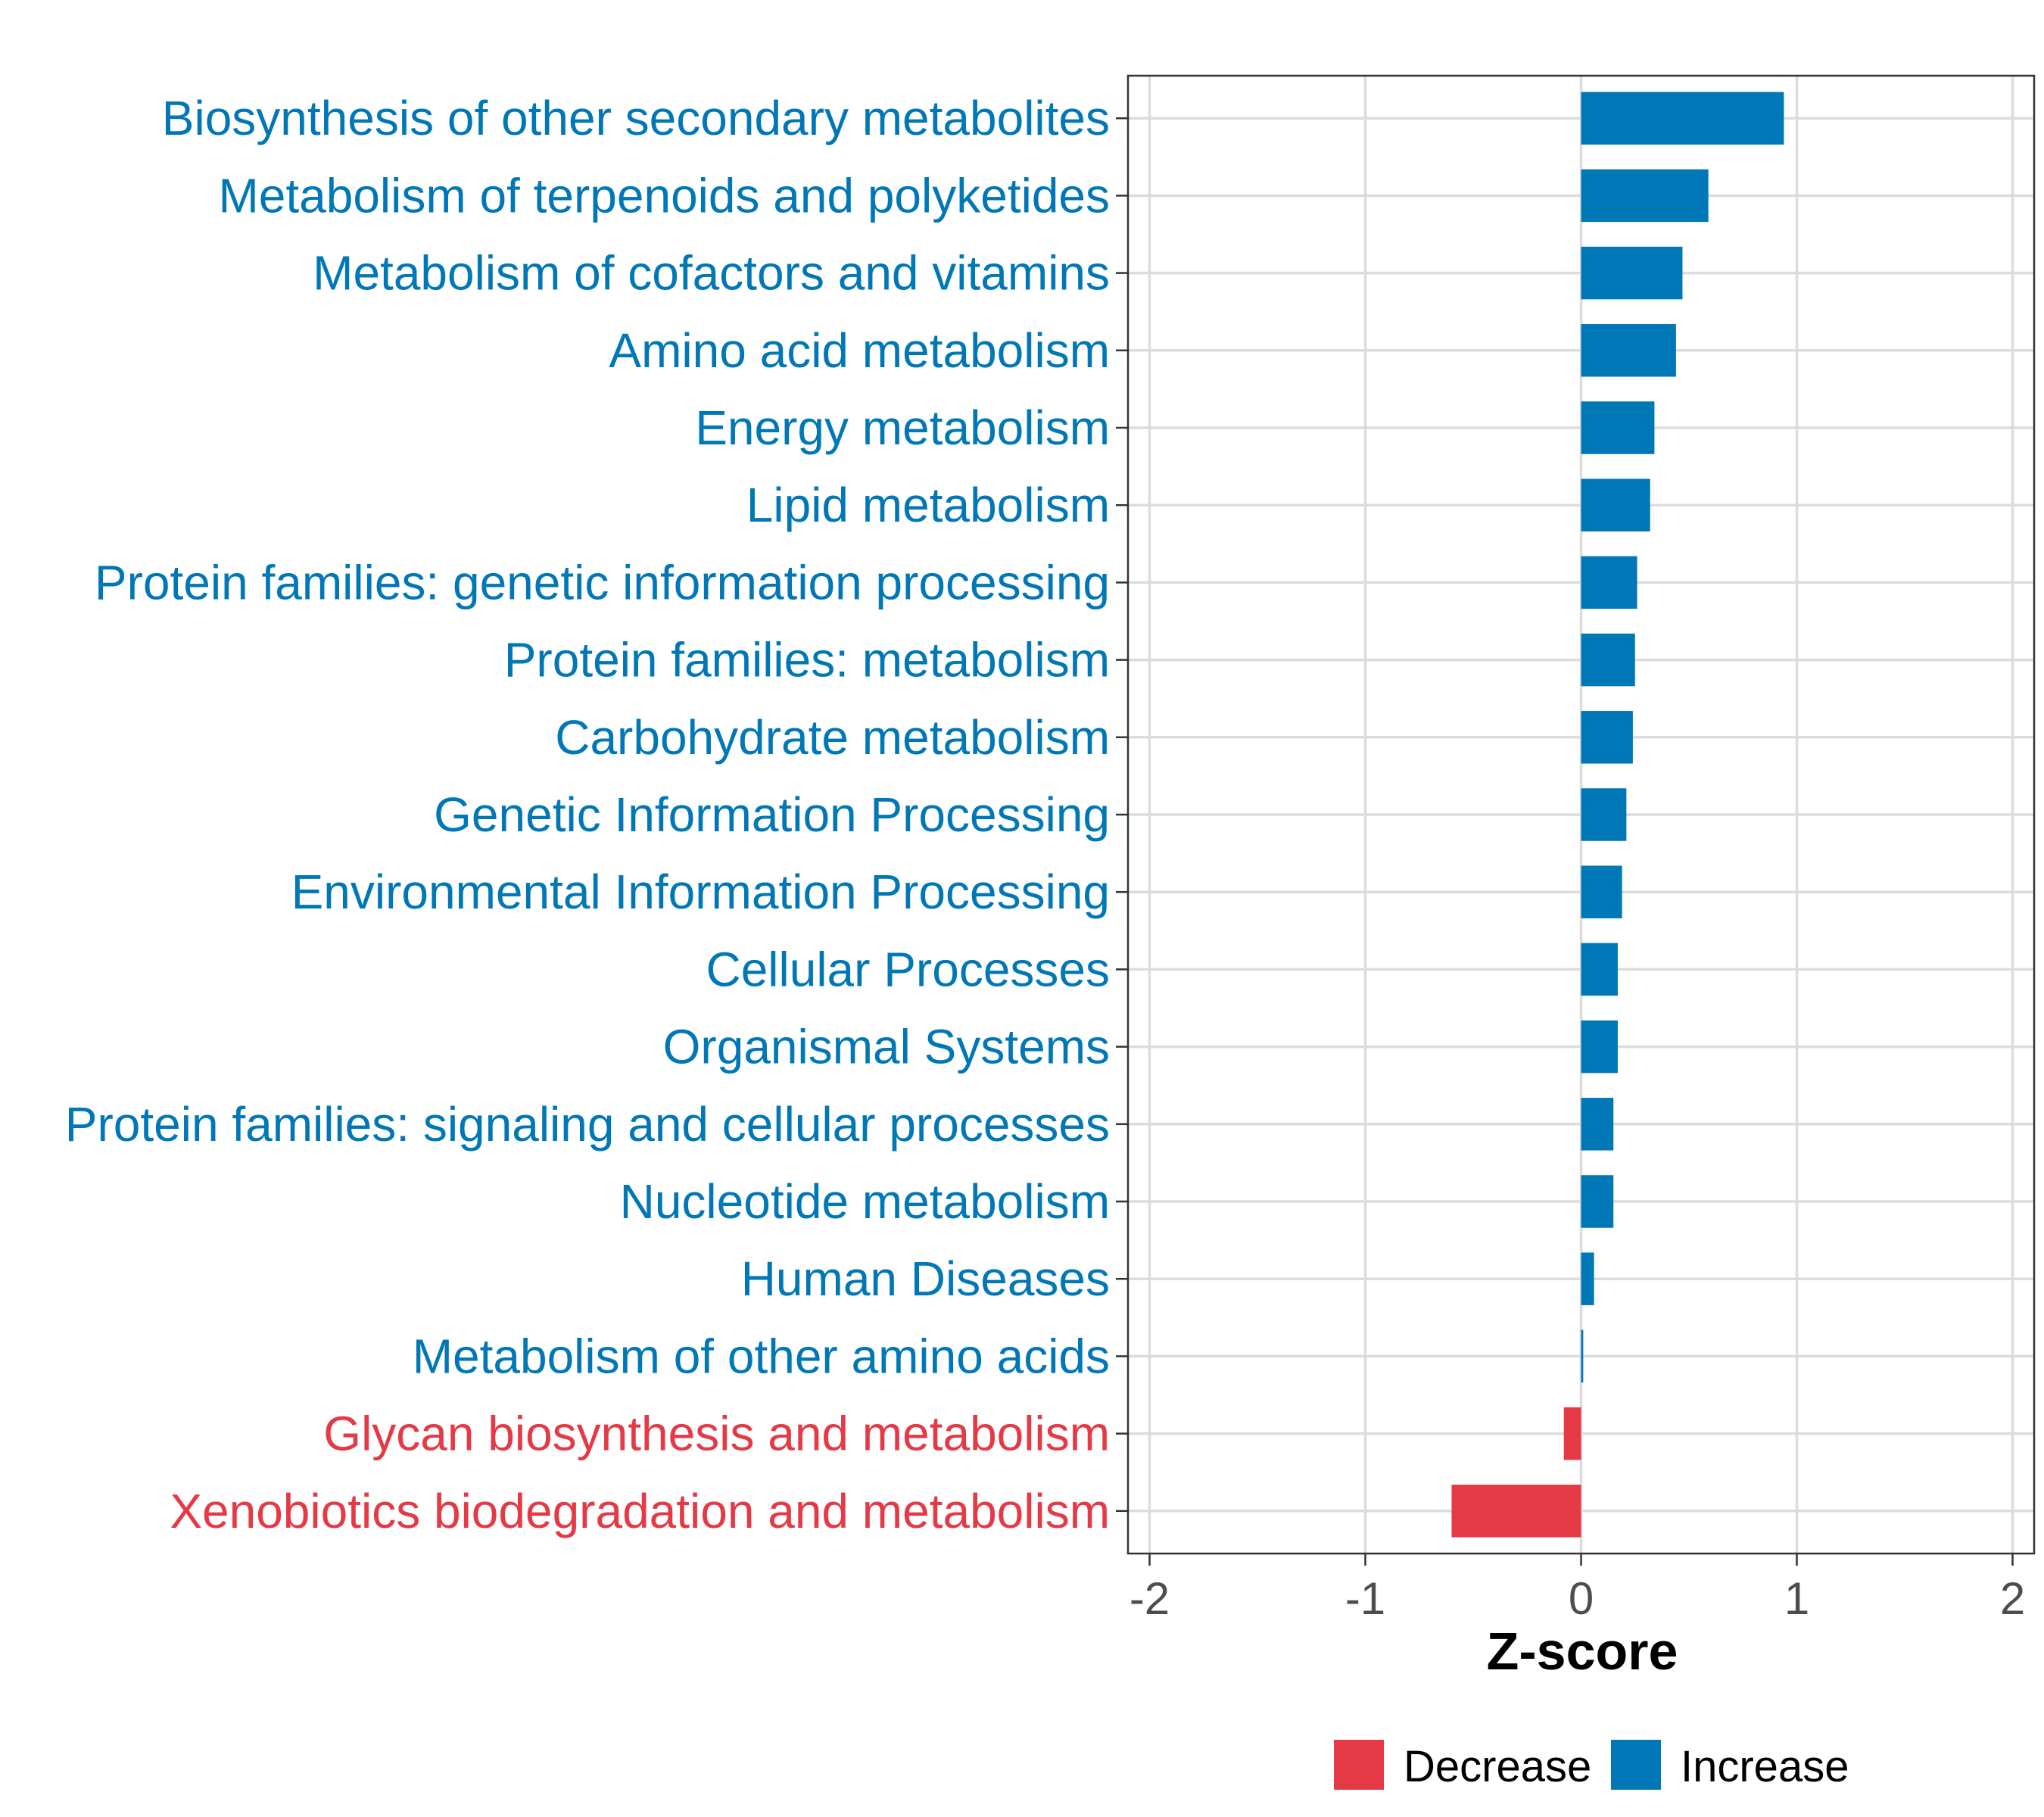  What do you see at coordinates (1122, 815) in the screenshot?
I see `y-axis-ticks` at bounding box center [1122, 815].